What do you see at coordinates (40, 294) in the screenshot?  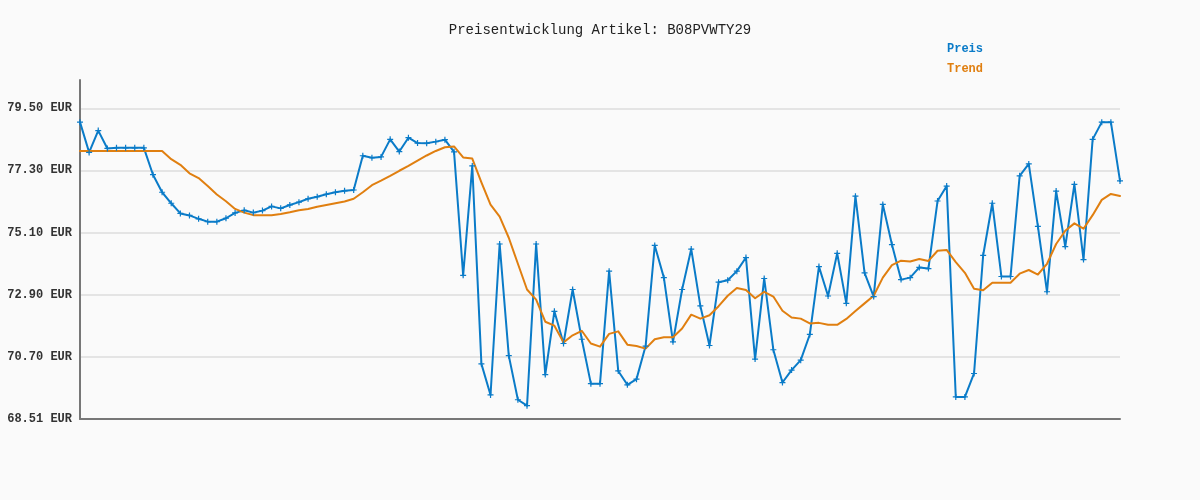 I see `y-tick-label: 72.90 EUR` at bounding box center [40, 294].